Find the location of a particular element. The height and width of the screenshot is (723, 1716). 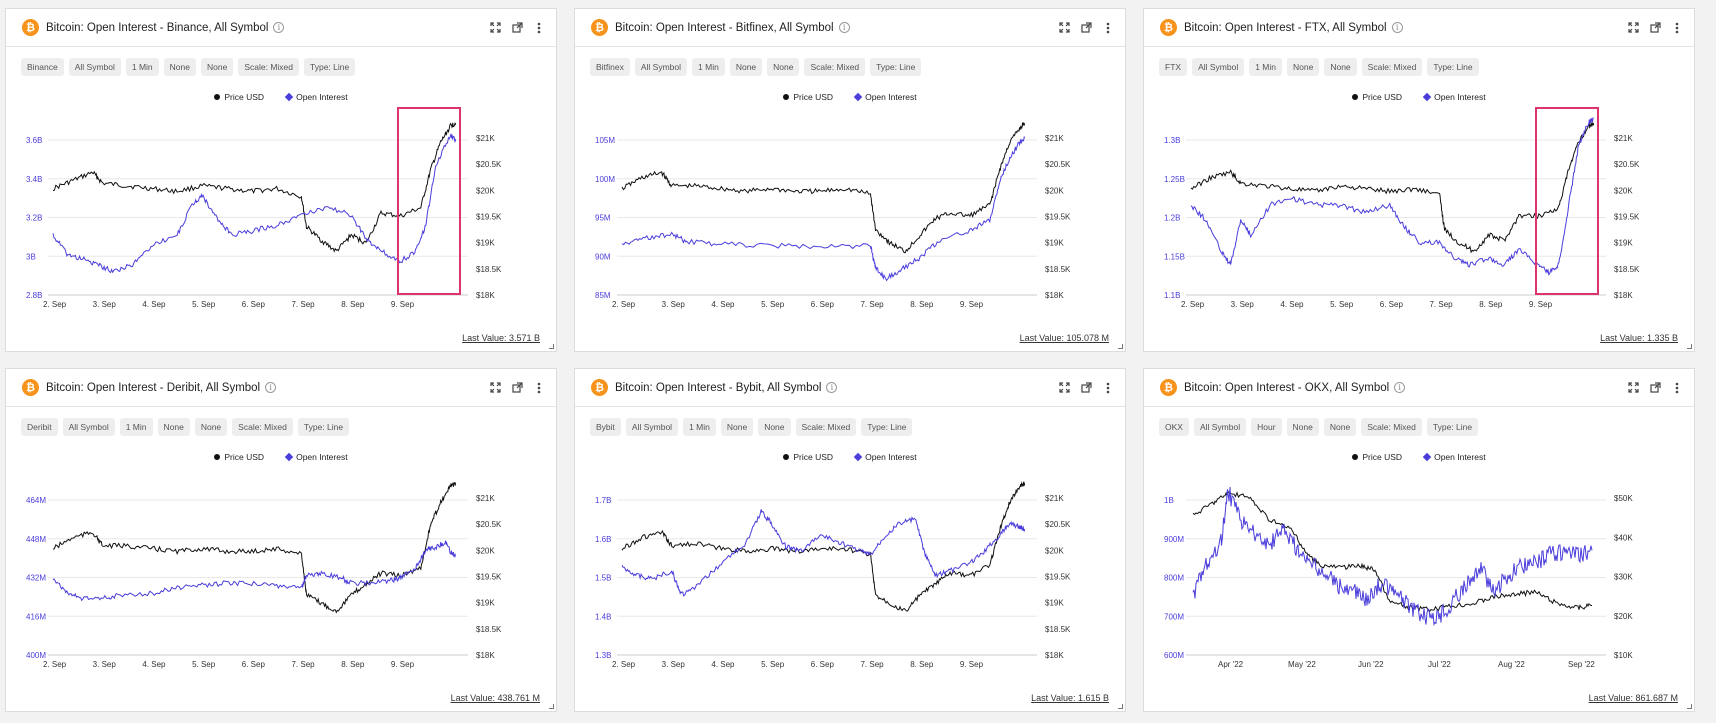

y-left-tick-label: 1.3B is located at coordinates (1172, 140).